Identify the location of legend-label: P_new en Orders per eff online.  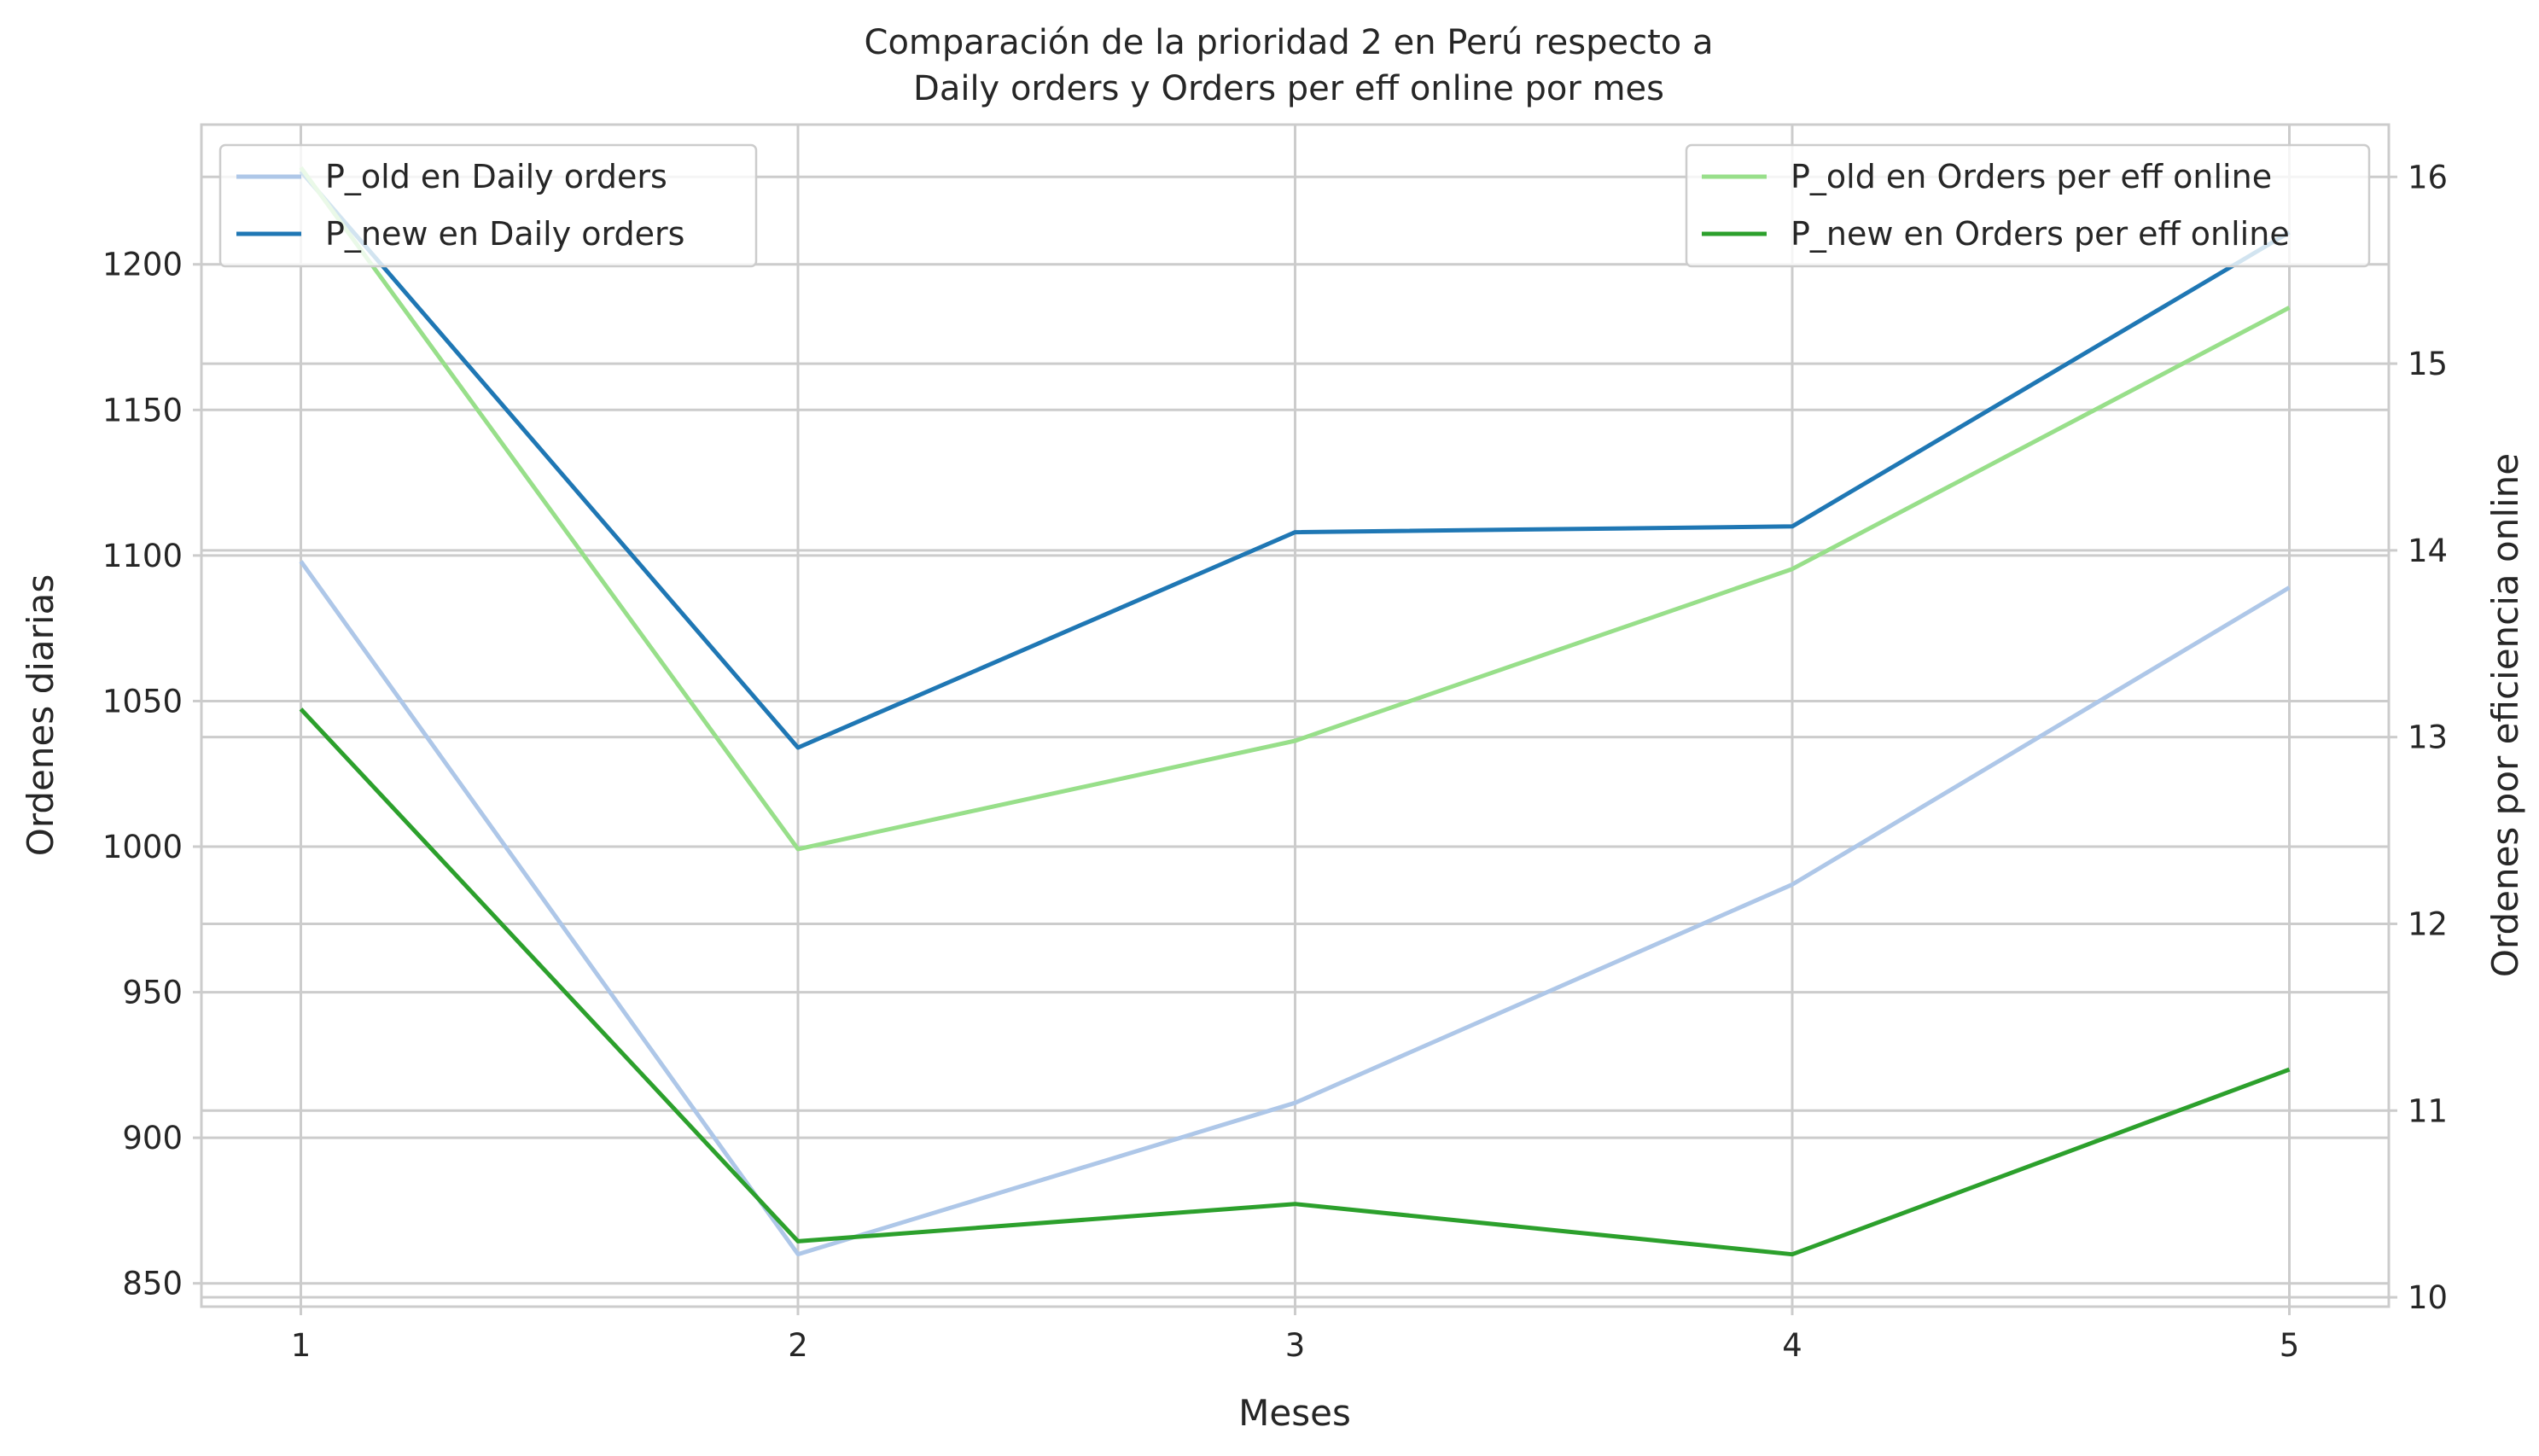
(2040, 234).